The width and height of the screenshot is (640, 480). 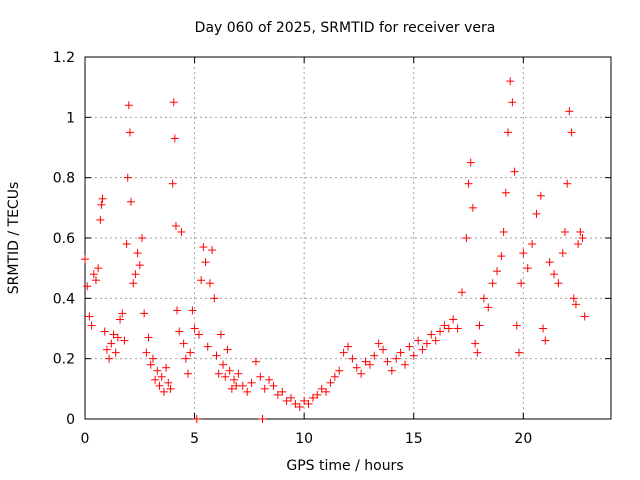 I want to click on x-tick-label: 15, so click(x=414, y=439).